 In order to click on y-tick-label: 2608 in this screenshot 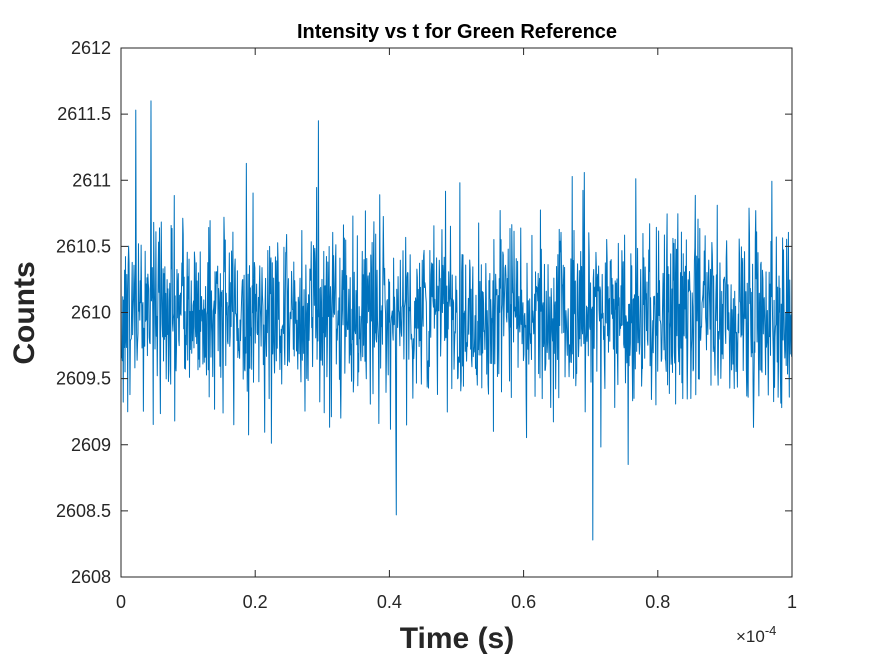, I will do `click(91, 577)`.